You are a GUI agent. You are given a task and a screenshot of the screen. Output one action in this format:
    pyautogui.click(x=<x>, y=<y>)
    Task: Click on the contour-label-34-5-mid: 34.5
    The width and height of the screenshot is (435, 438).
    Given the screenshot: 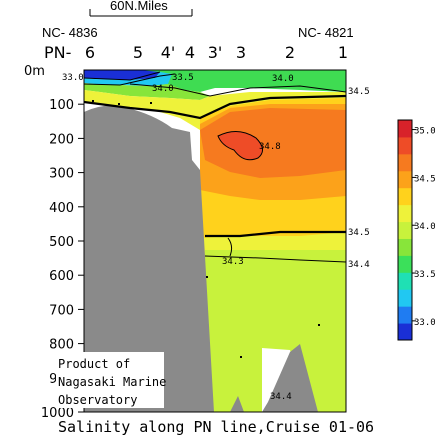 What is the action you would take?
    pyautogui.click(x=359, y=233)
    